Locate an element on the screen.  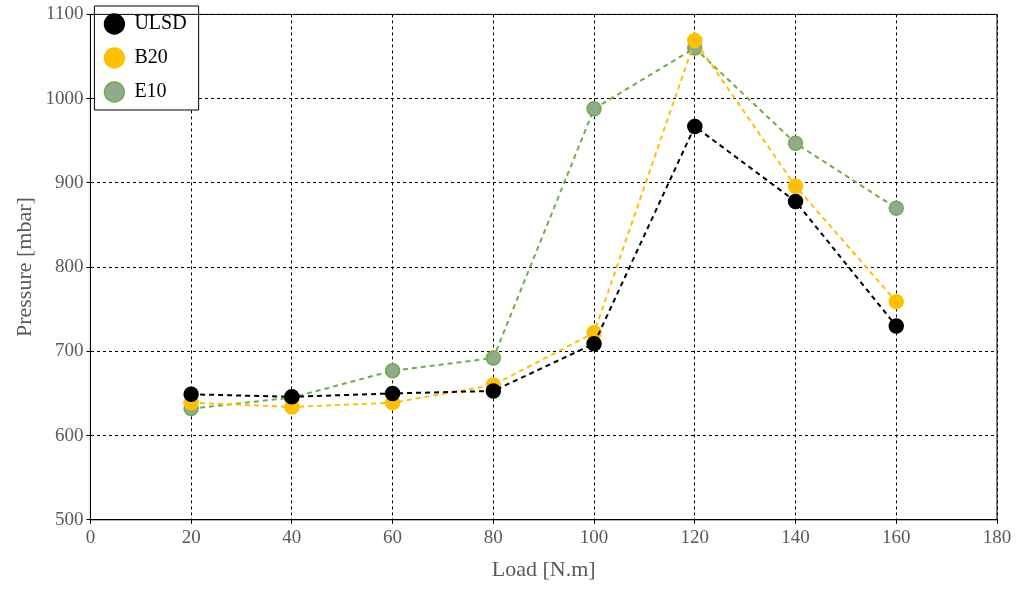
y-tick-label: 1100 is located at coordinates (65, 13).